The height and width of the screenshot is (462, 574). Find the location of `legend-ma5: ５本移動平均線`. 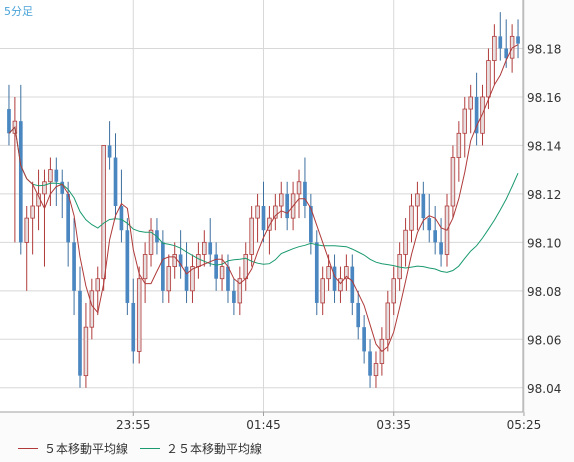

legend-ma5: ５本移動平均線 is located at coordinates (73, 448).